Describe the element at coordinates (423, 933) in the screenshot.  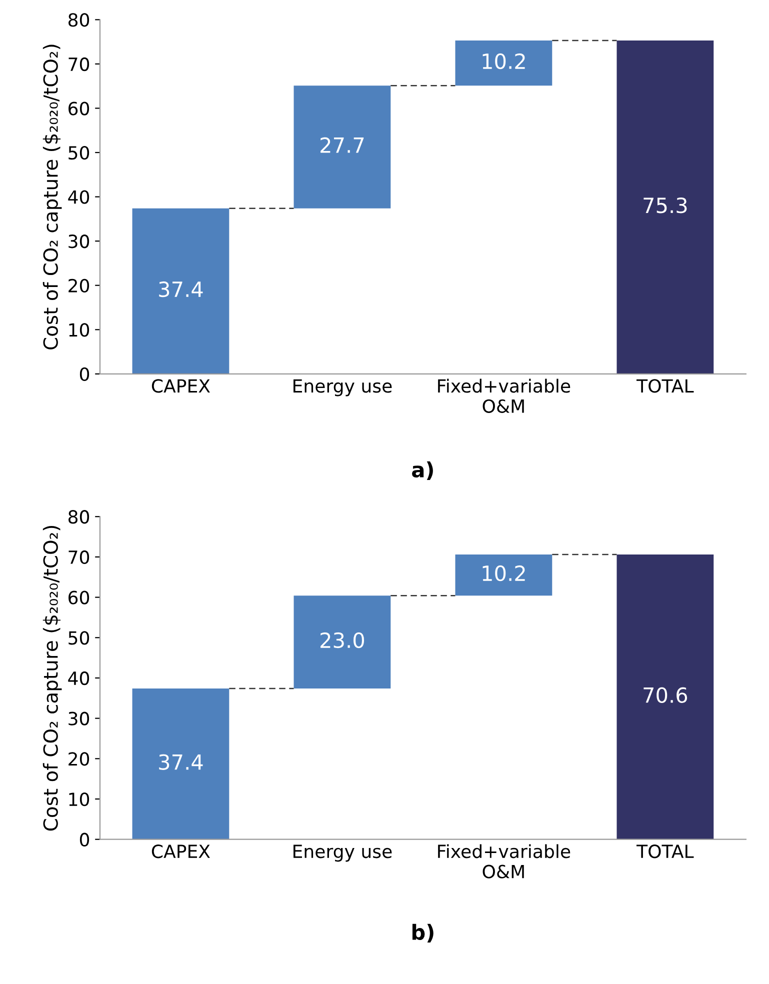
I see `text: b)` at that location.